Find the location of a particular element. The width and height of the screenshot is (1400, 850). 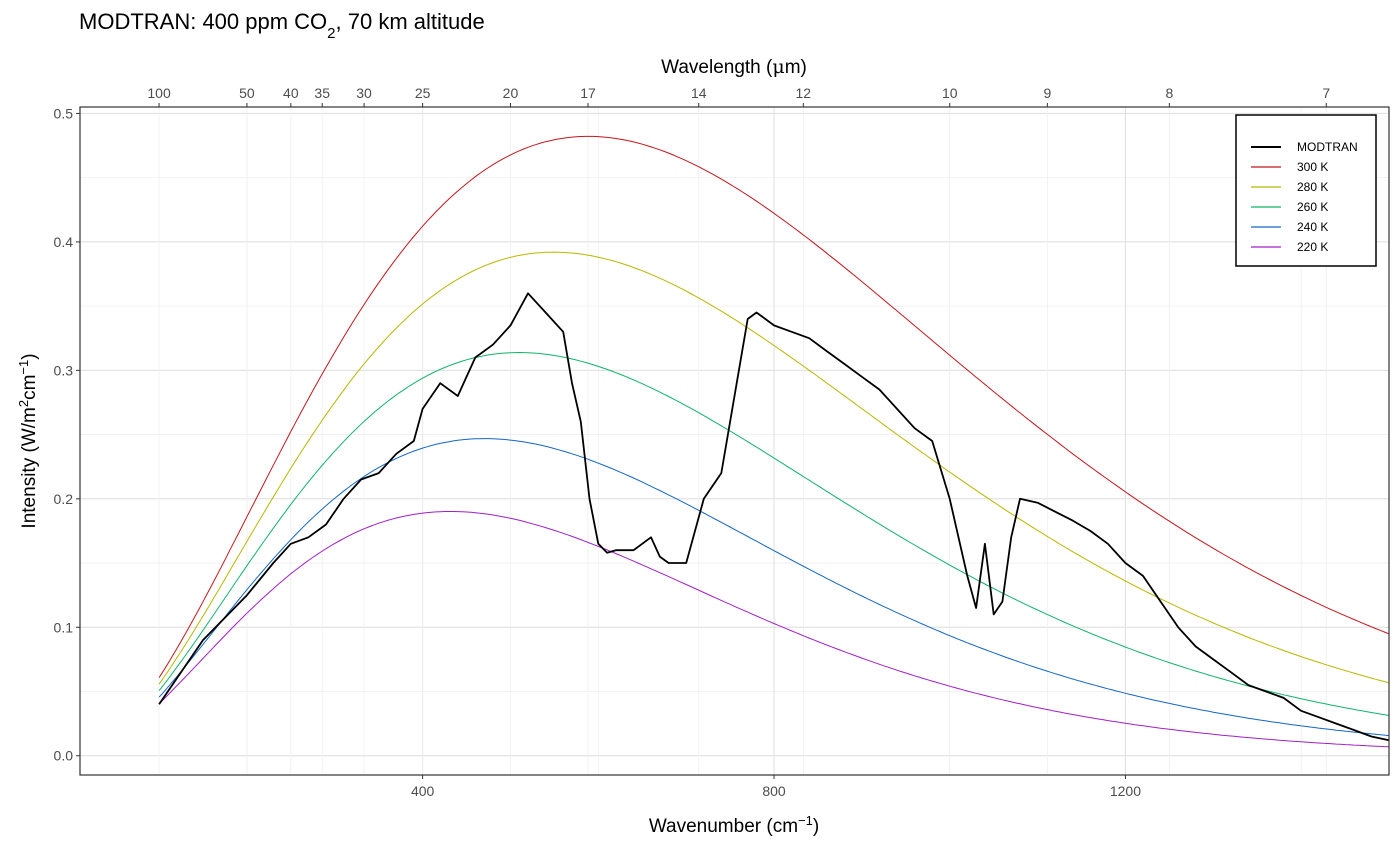

x-tick-label: 800 is located at coordinates (774, 791).